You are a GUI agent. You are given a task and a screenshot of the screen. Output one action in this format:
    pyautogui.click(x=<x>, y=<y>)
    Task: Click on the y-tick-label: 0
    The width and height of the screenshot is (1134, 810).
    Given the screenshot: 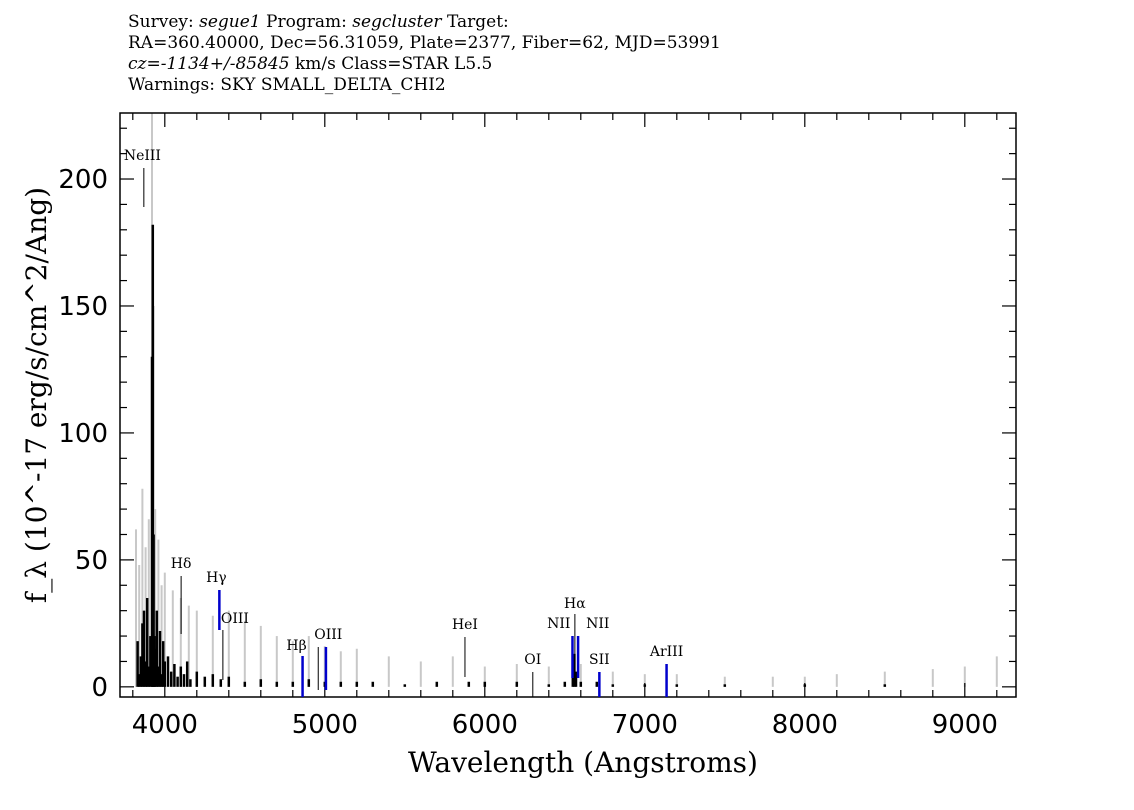 What is the action you would take?
    pyautogui.click(x=99, y=688)
    